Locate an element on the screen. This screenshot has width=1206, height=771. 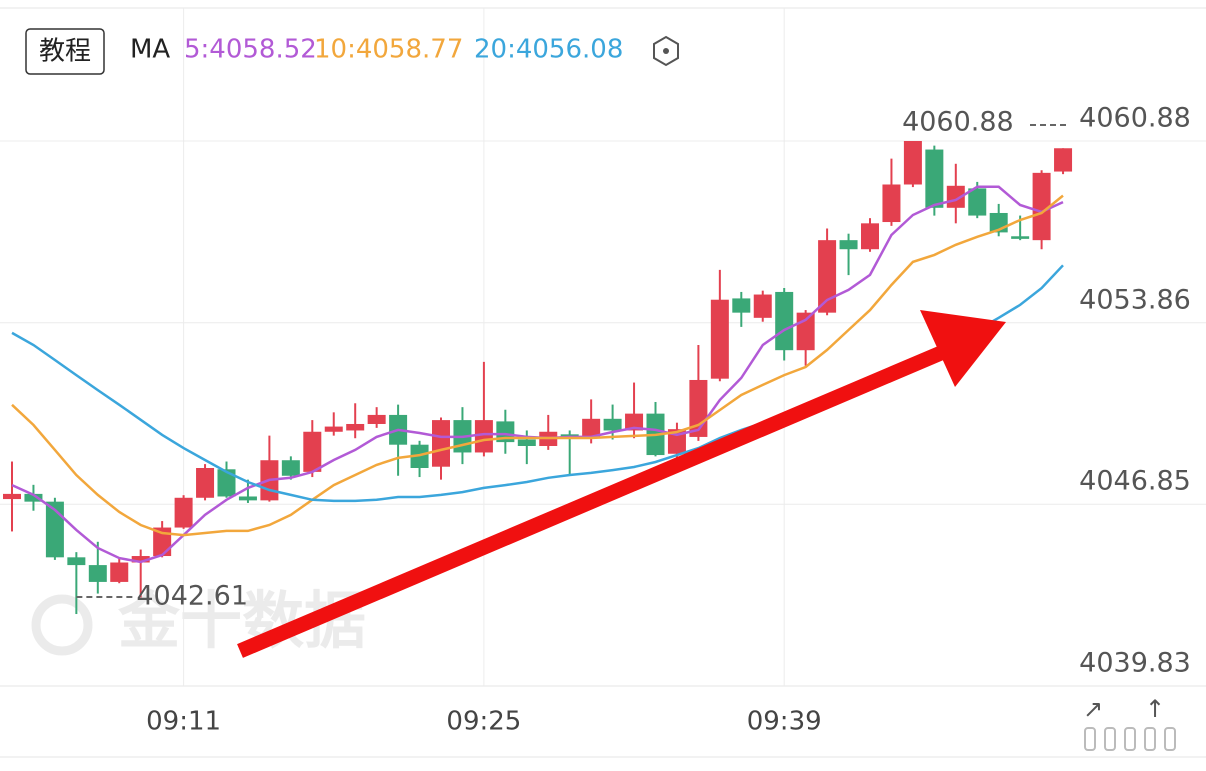
y-tick-label: 4039.83 is located at coordinates (1135, 663).